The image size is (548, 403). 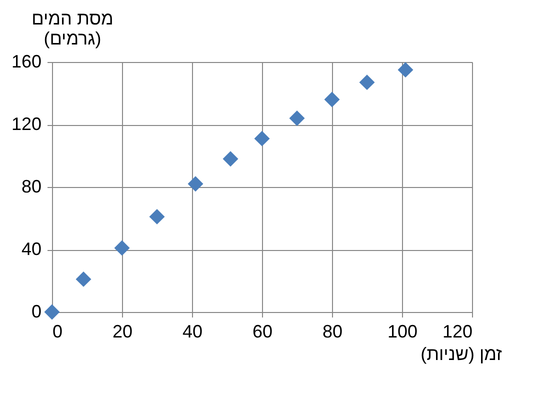 What do you see at coordinates (122, 332) in the screenshot?
I see `x-tick-label: 20` at bounding box center [122, 332].